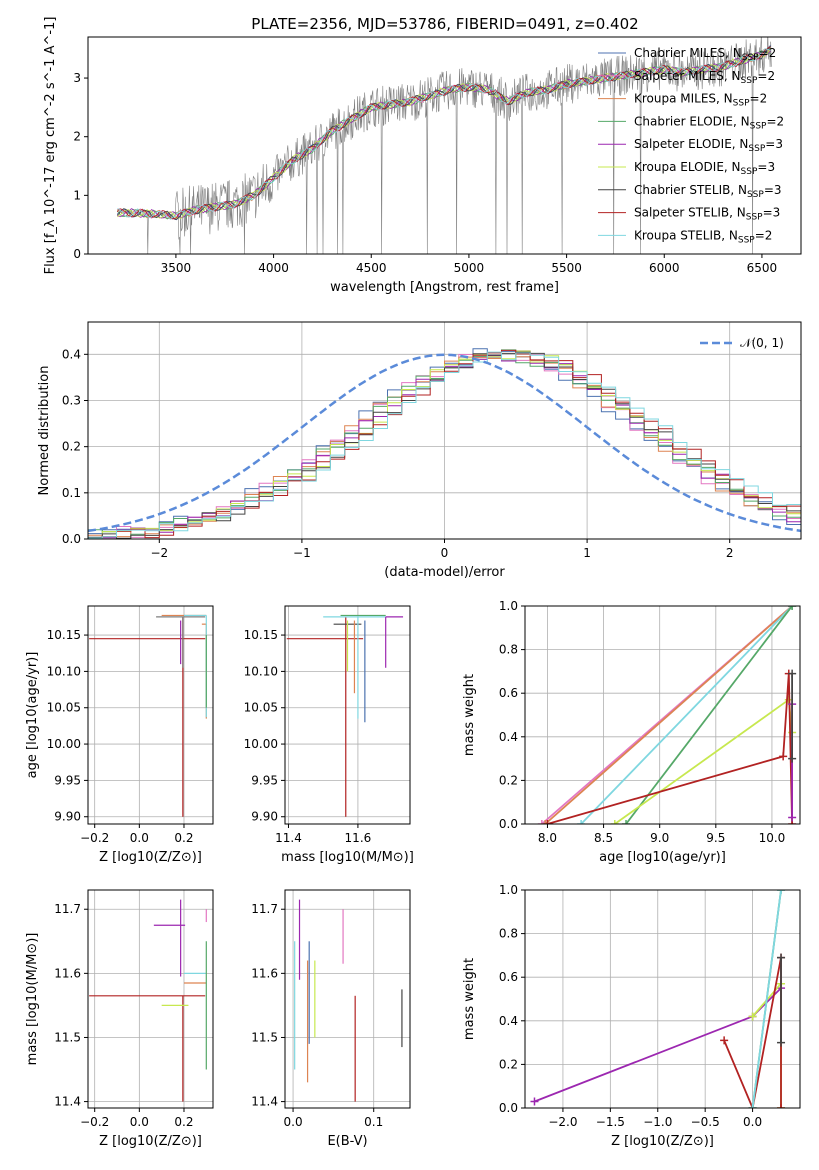  Describe the element at coordinates (347, 857) in the screenshot. I see `x-axis-label: mass [log10(M/M⊙)]` at that location.